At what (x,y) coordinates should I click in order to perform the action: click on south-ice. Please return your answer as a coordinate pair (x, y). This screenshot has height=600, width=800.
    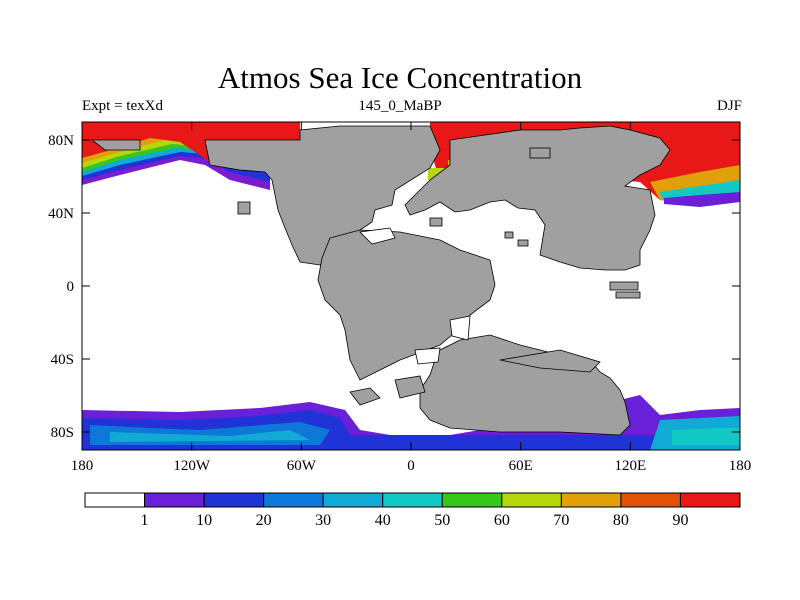
    Looking at the image, I should click on (411, 422).